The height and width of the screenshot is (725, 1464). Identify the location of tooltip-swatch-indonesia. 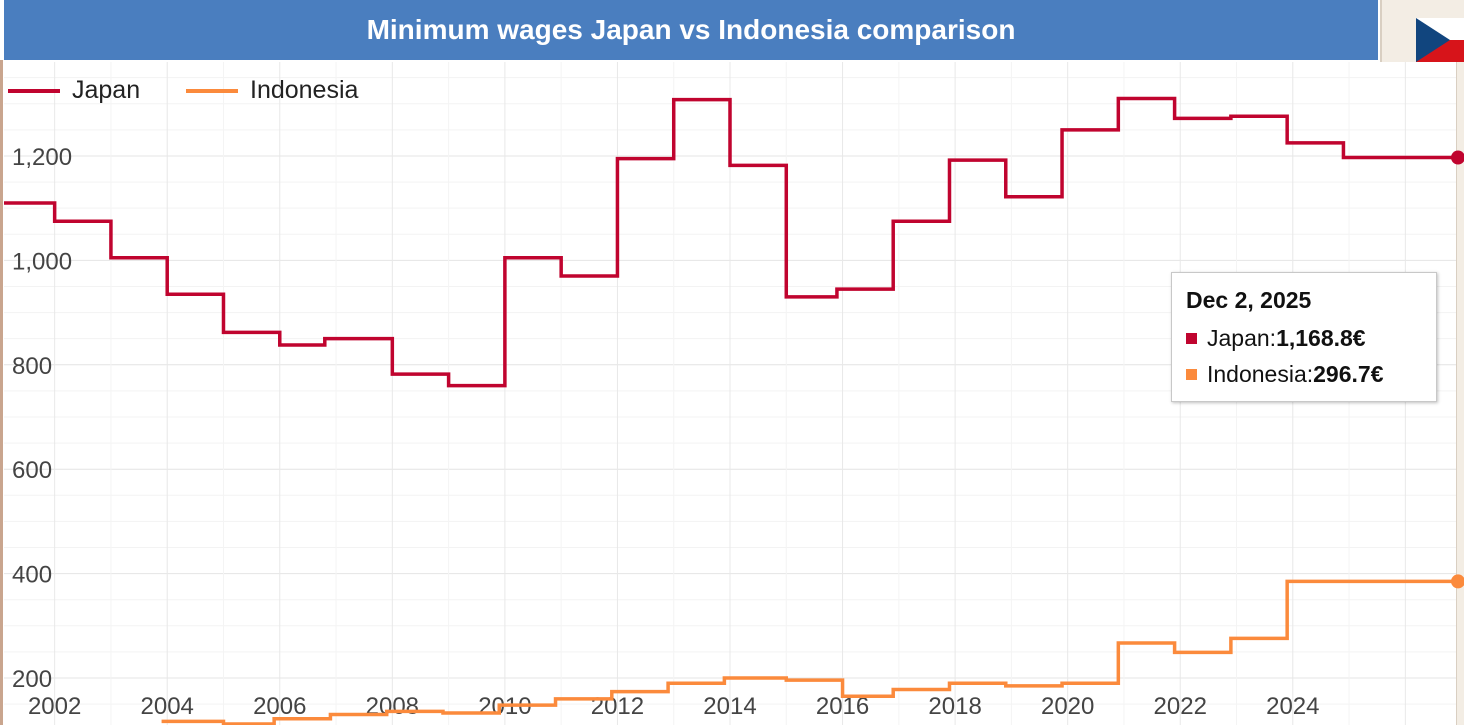
(1191, 374).